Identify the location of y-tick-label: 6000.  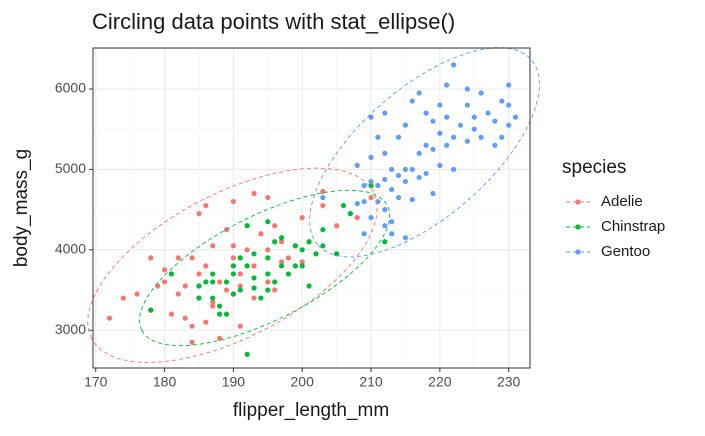
(70, 88).